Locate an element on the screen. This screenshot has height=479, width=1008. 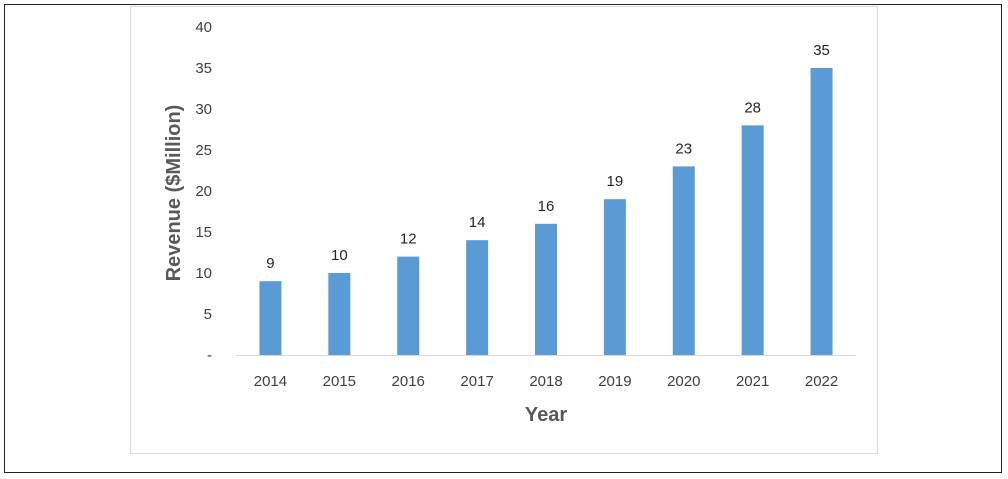
x-tick-label-2014: 2014 is located at coordinates (270, 381).